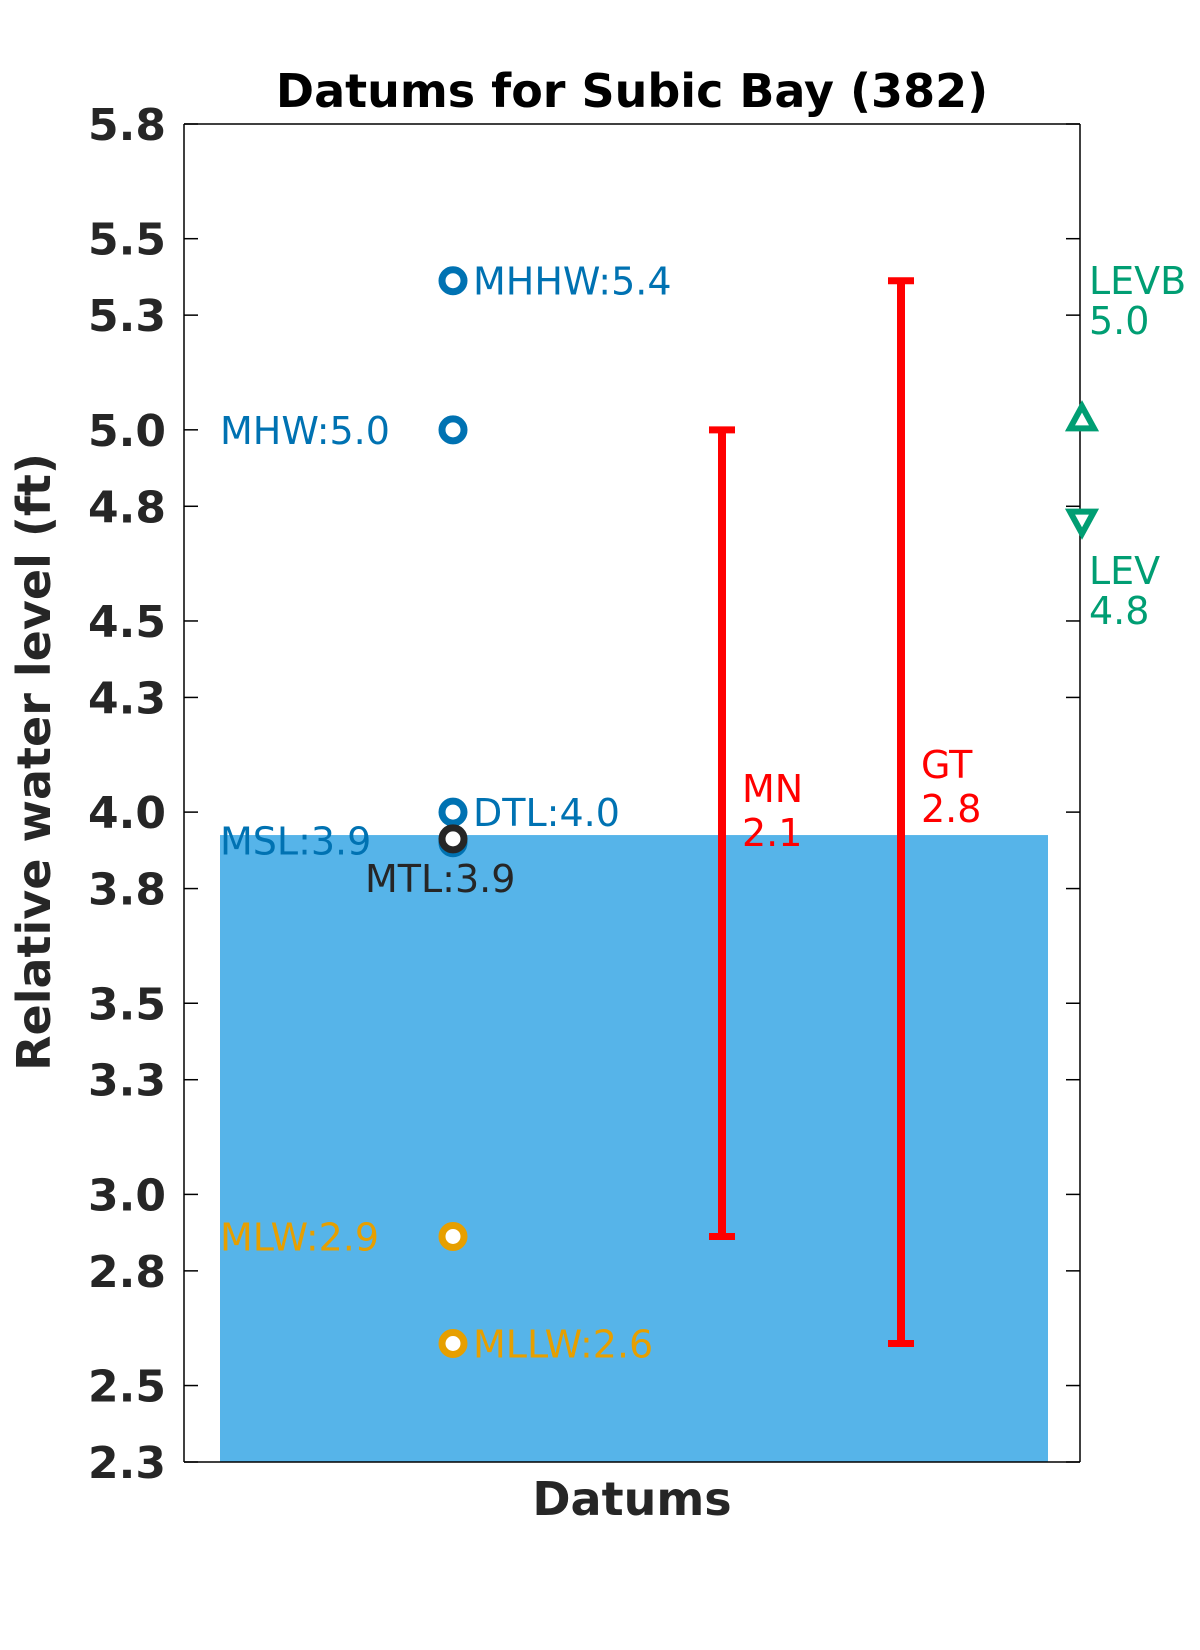 The width and height of the screenshot is (1200, 1650). Describe the element at coordinates (572, 282) in the screenshot. I see `mhhw-label: MHHW:5.4` at that location.